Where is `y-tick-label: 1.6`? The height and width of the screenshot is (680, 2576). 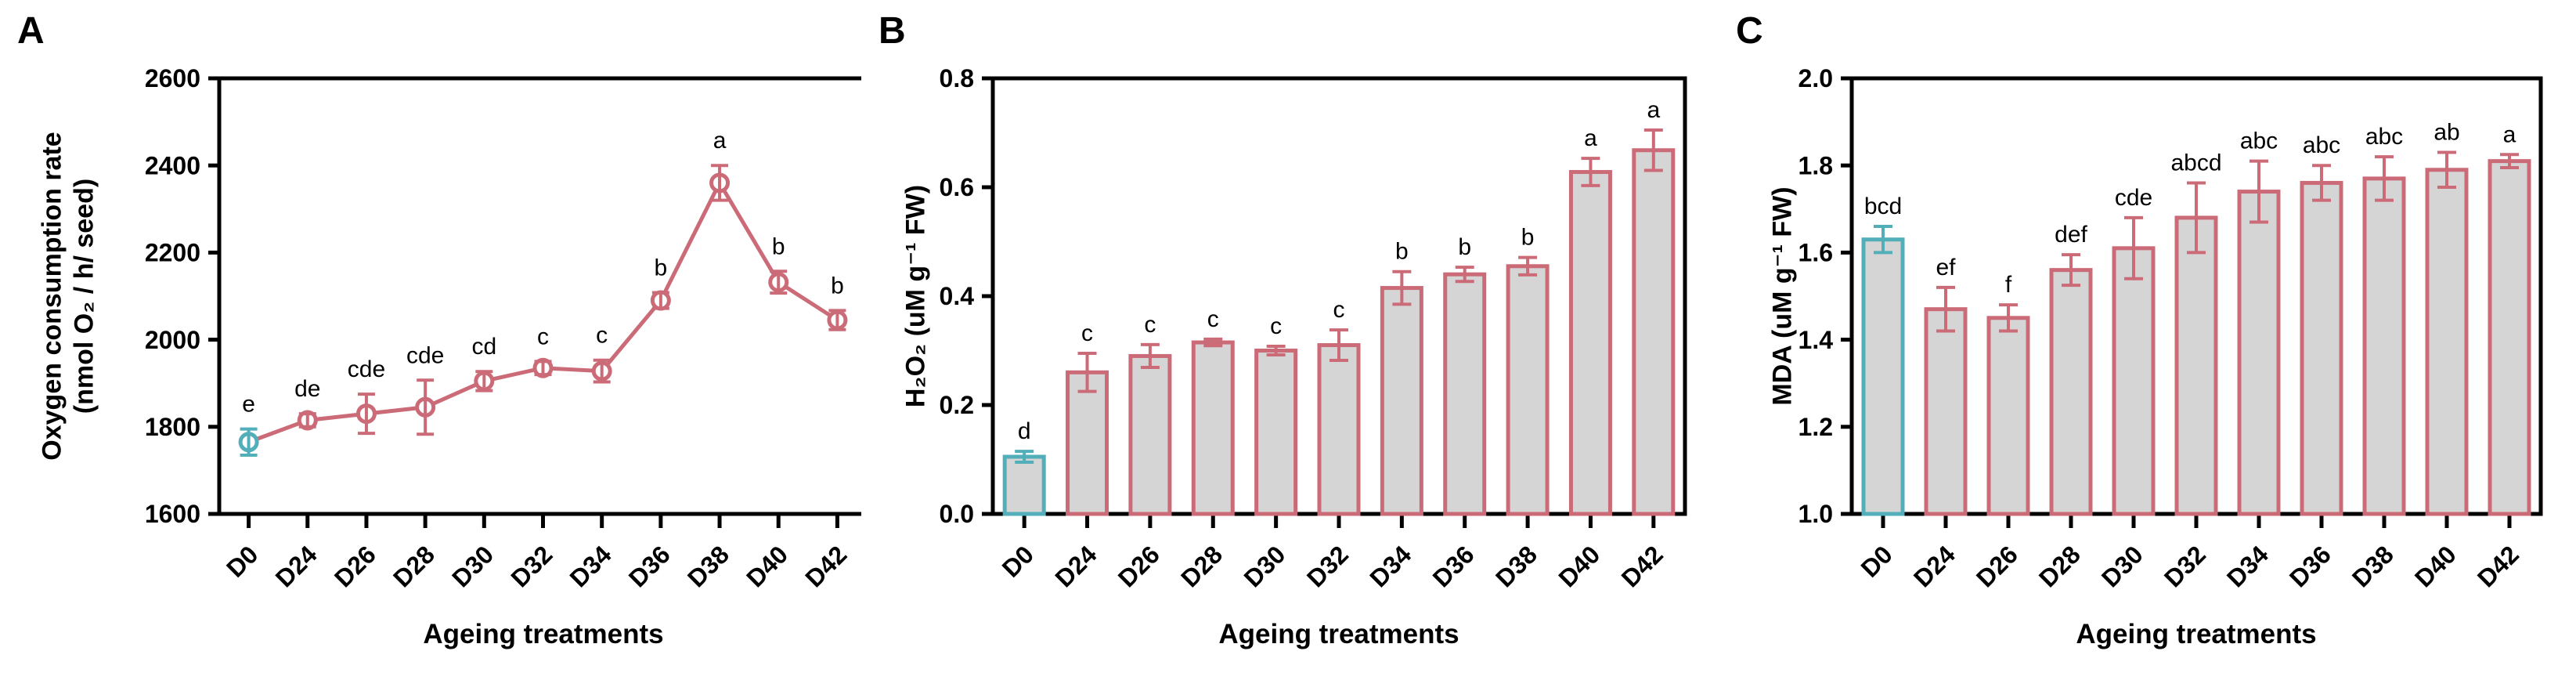 y-tick-label: 1.6 is located at coordinates (1816, 253).